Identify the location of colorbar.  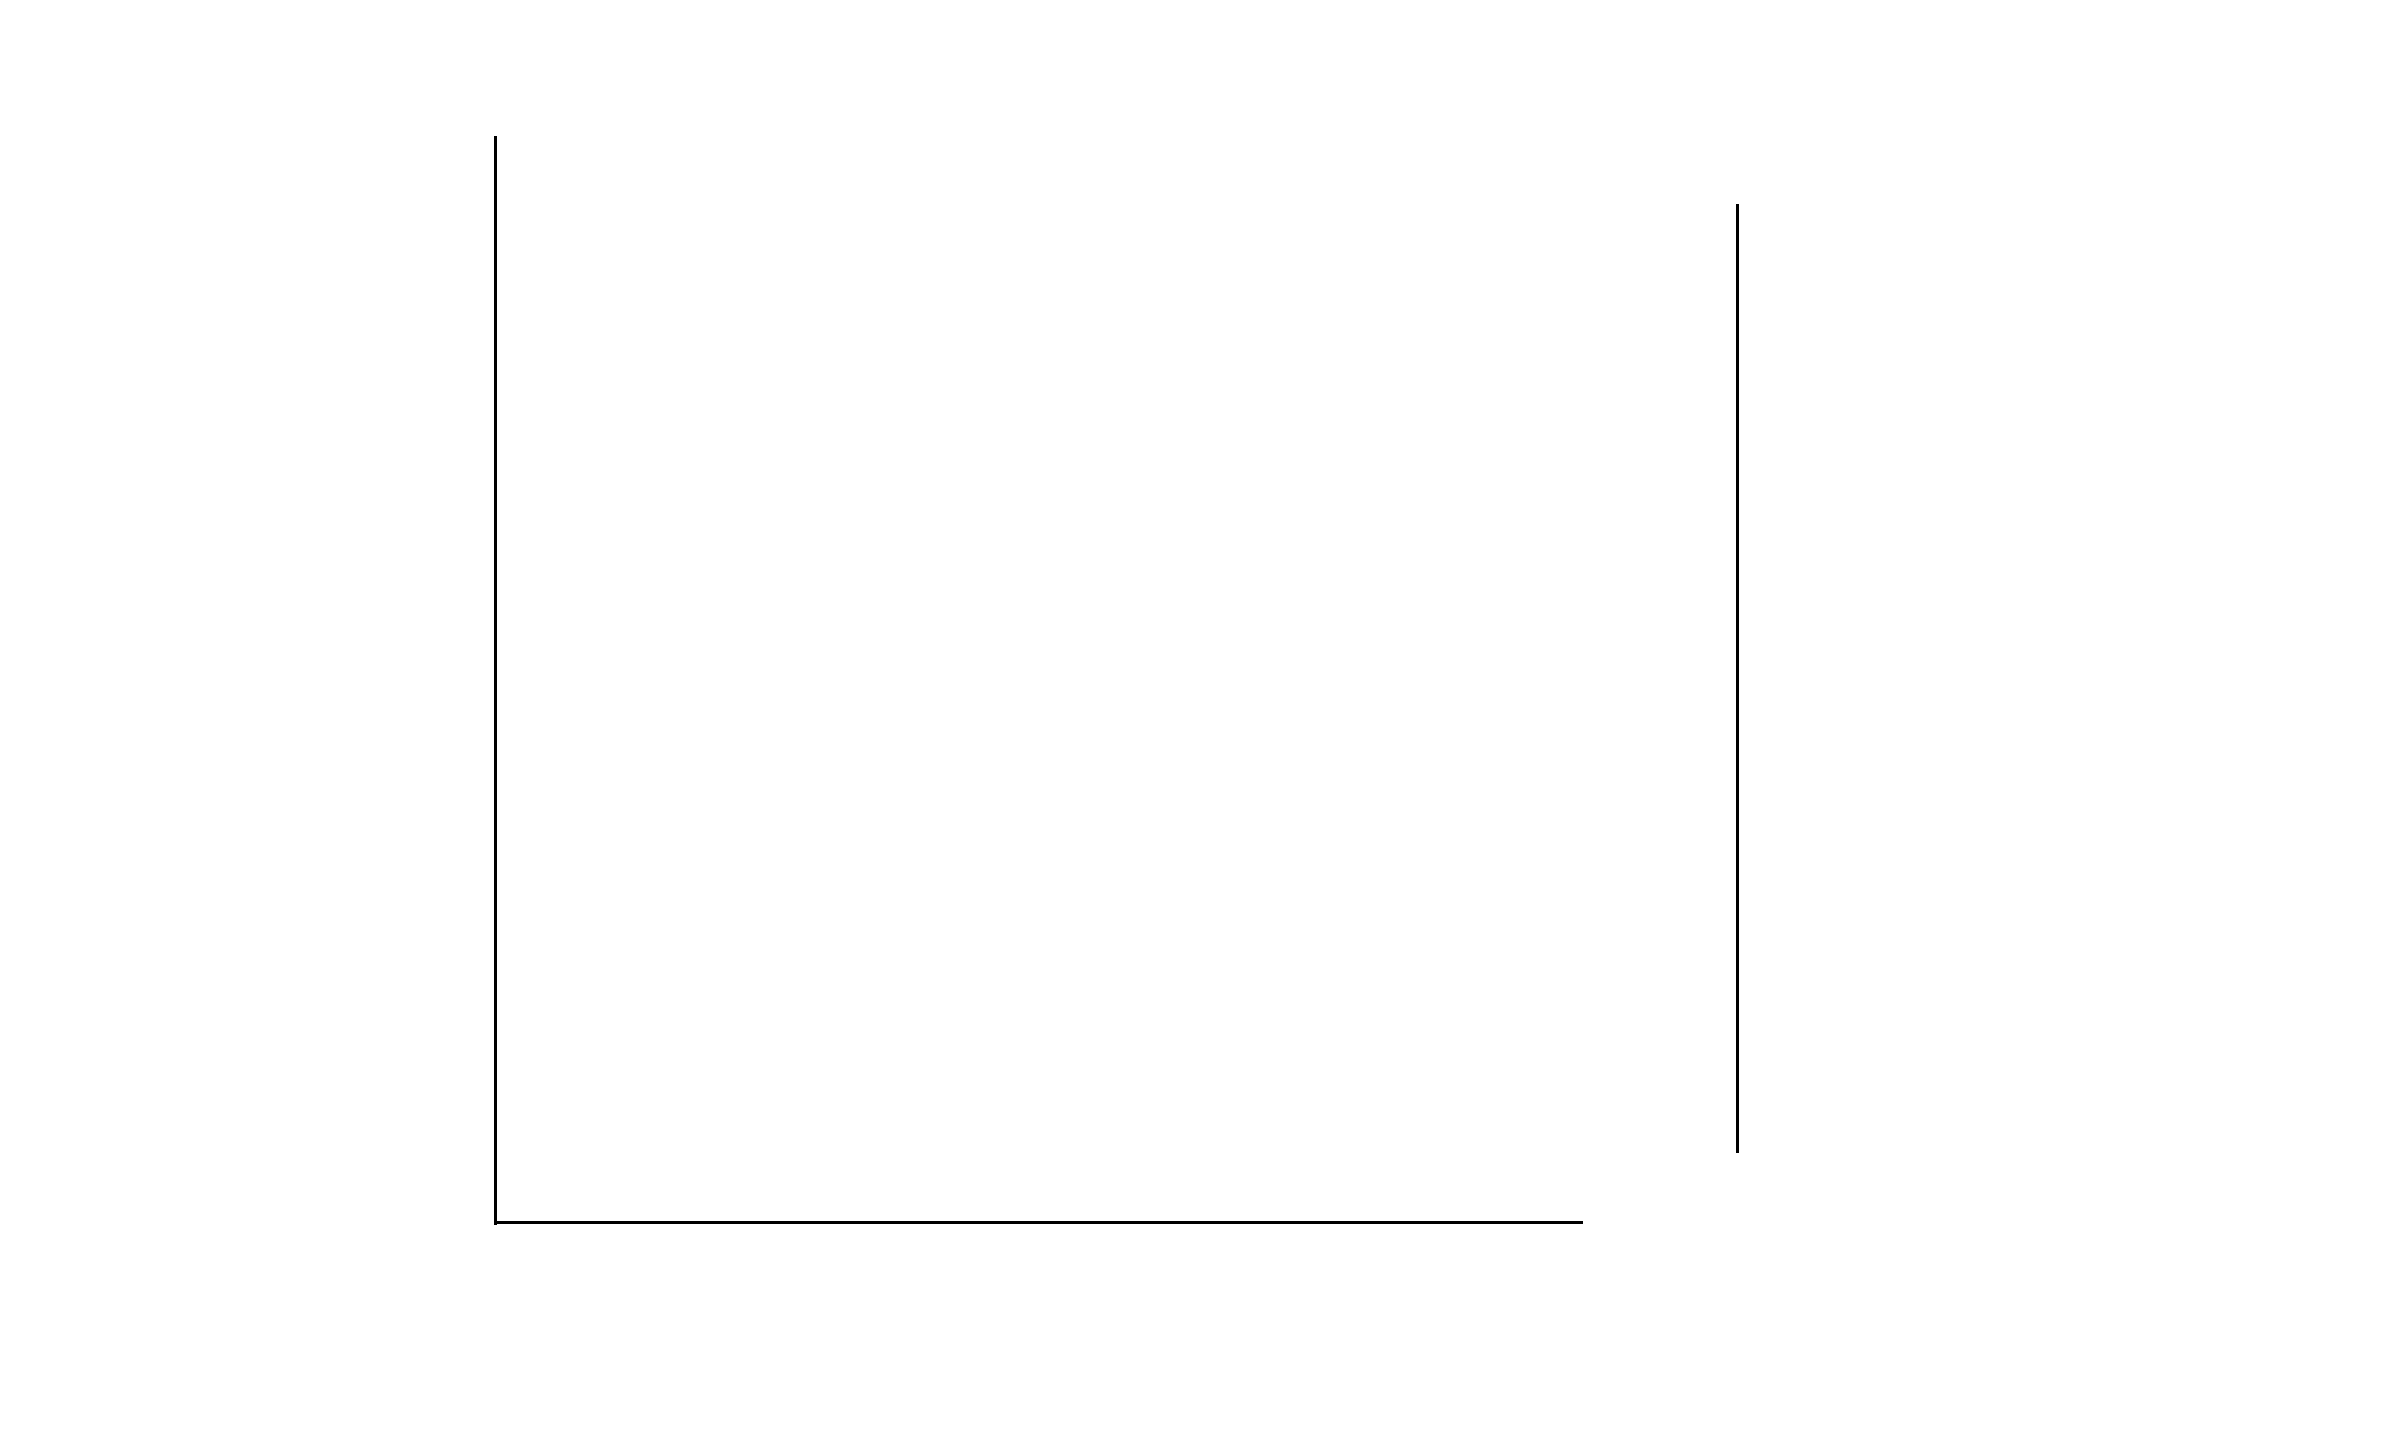
(1692, 678).